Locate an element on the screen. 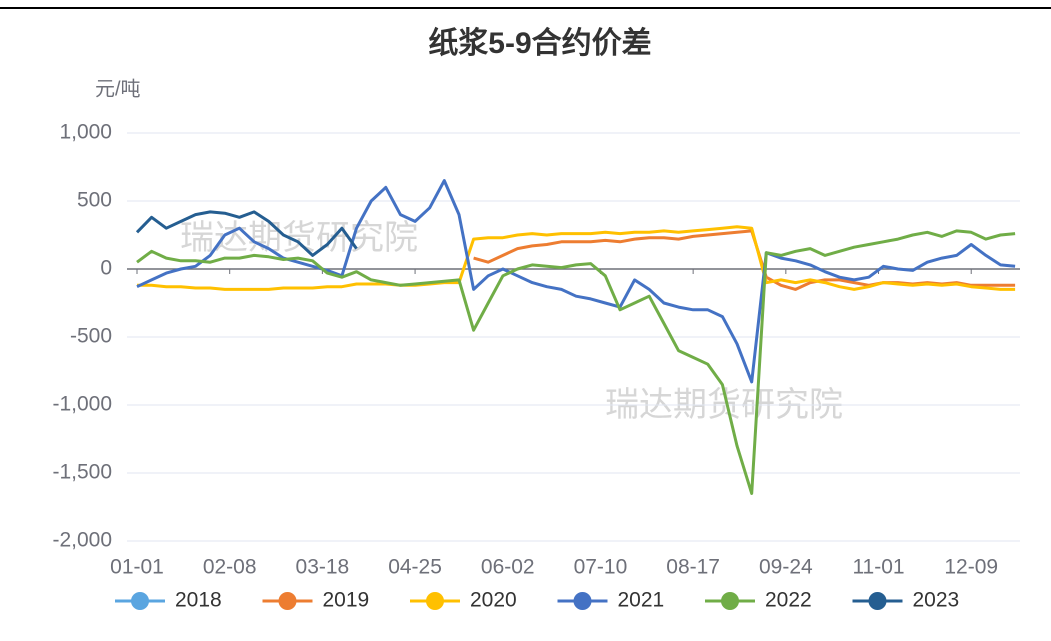 Image resolution: width=1051 pixels, height=641 pixels. watermark: 瑞达期货研究院 is located at coordinates (299, 238).